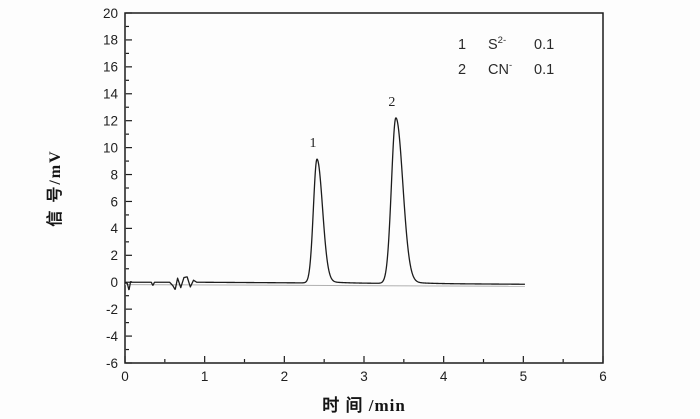 This screenshot has width=700, height=419. I want to click on legend-peak-number: 1, so click(462, 45).